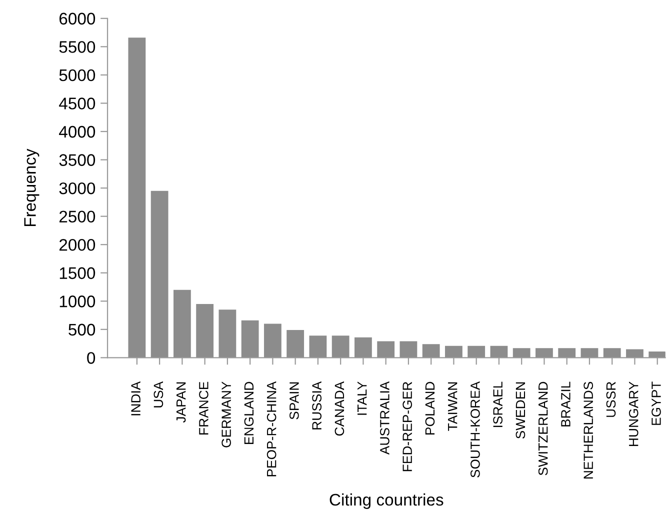 Image resolution: width=672 pixels, height=526 pixels. What do you see at coordinates (656, 403) in the screenshot?
I see `x-tick-label: EGYPT` at bounding box center [656, 403].